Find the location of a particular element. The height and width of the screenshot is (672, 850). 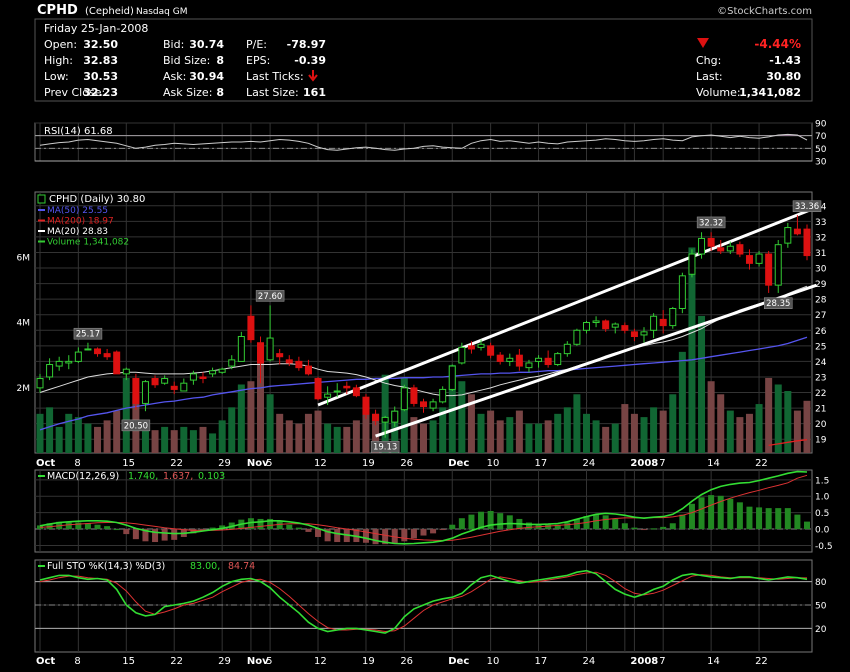

volume-axis-label: 4M is located at coordinates (24, 324).